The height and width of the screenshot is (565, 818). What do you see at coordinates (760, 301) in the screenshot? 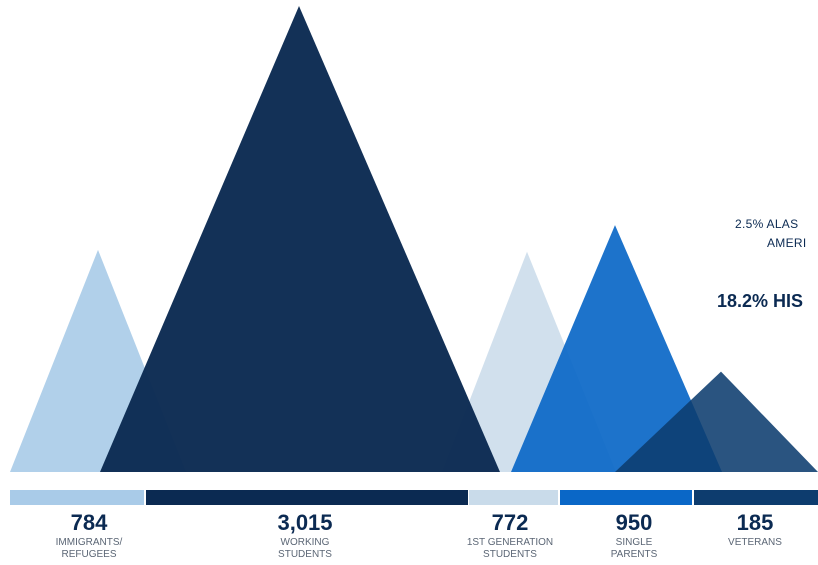
I see `side-text-line3: 18.2% HIS` at bounding box center [760, 301].